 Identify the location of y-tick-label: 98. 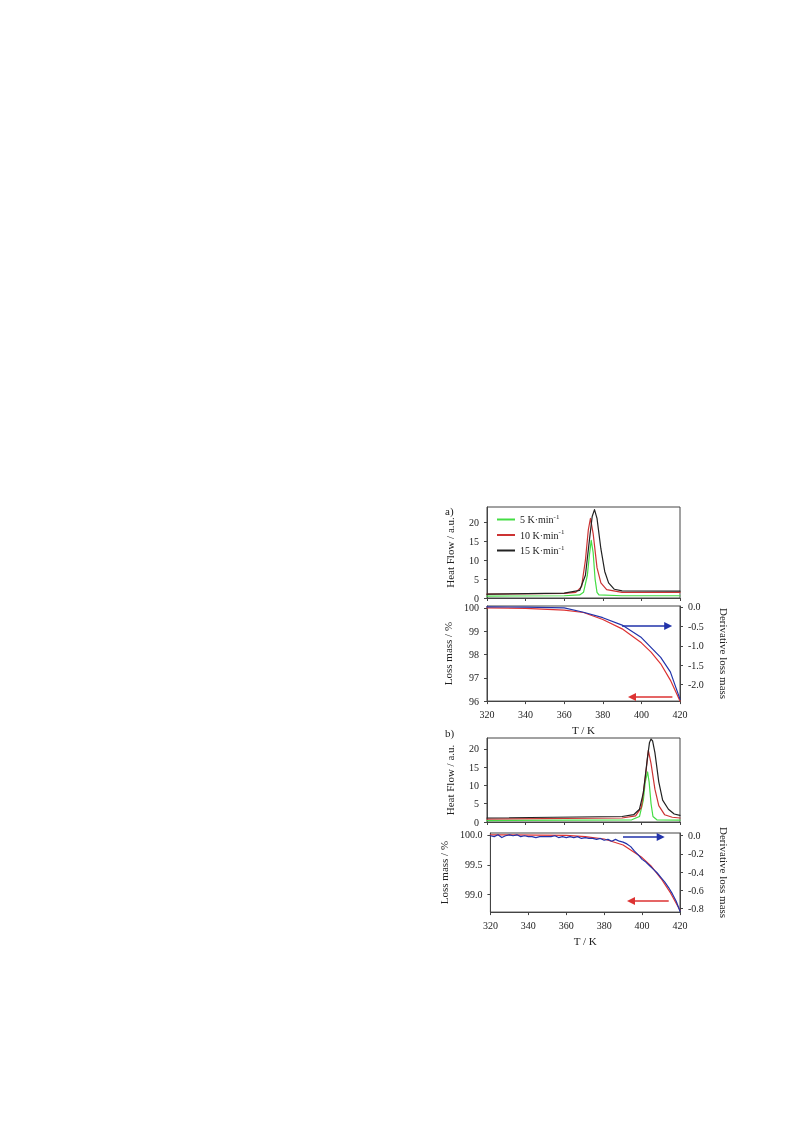
(474, 654).